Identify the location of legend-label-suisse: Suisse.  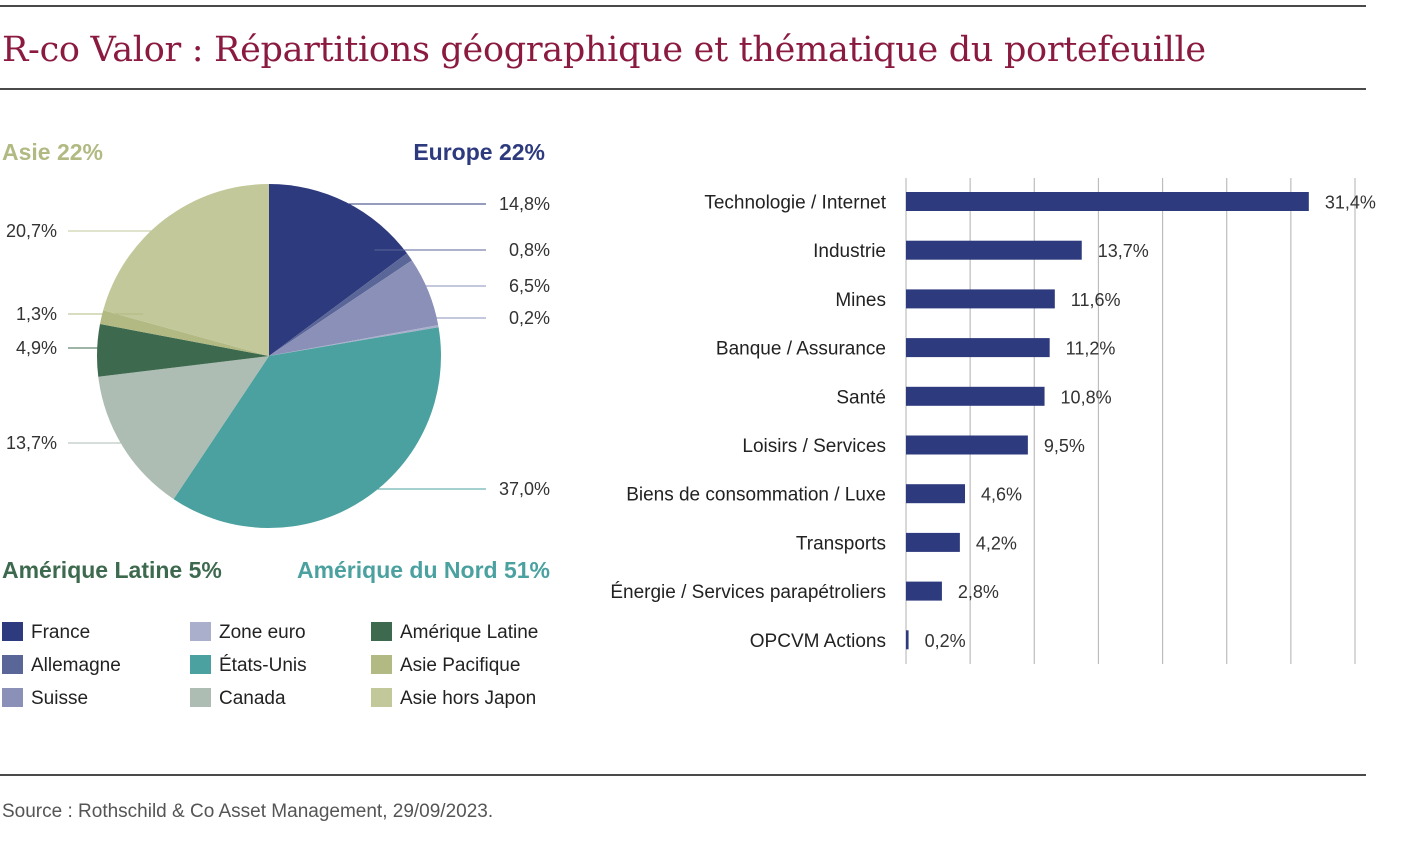
(59, 698).